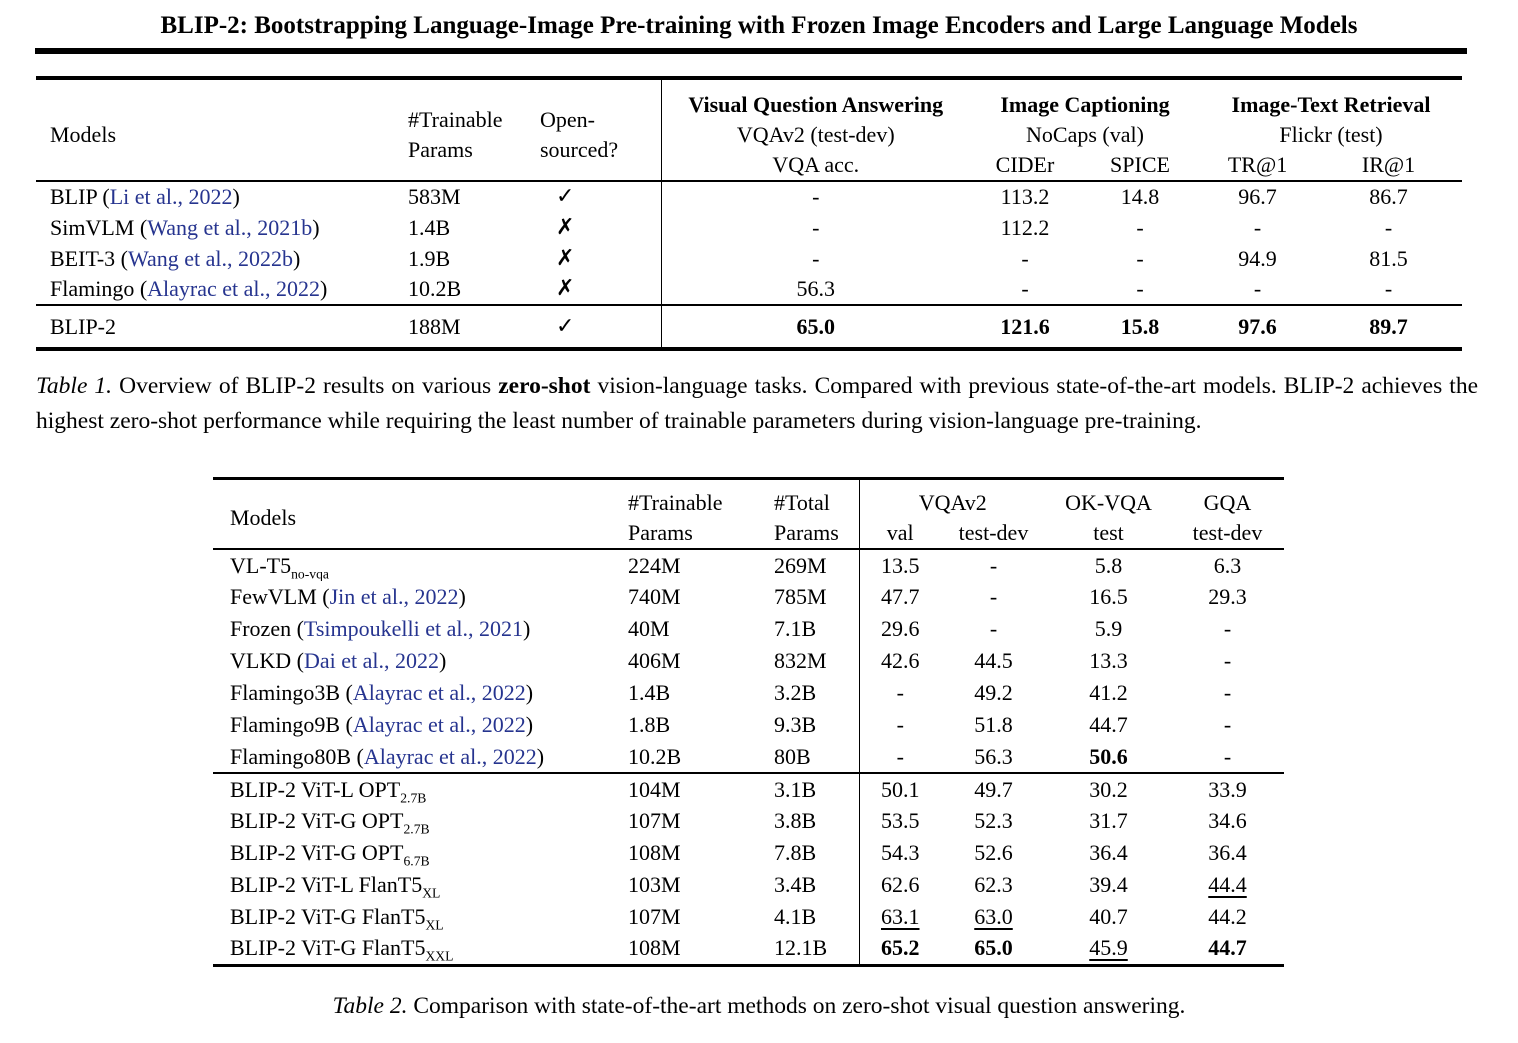 The height and width of the screenshot is (1043, 1518). Describe the element at coordinates (1227, 884) in the screenshot. I see `cell-gqa: 44.4` at that location.